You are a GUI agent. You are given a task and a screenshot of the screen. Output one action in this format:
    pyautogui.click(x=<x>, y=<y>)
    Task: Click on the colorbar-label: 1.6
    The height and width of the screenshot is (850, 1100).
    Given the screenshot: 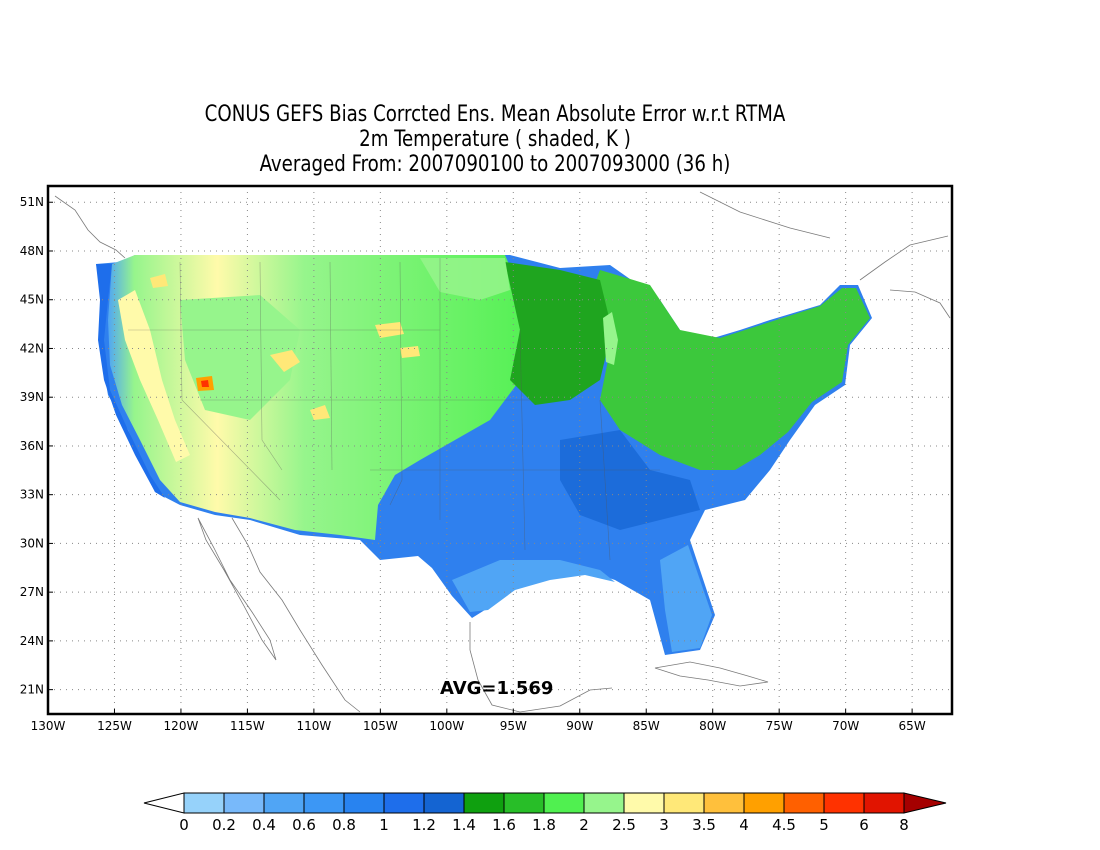 What is the action you would take?
    pyautogui.click(x=504, y=825)
    